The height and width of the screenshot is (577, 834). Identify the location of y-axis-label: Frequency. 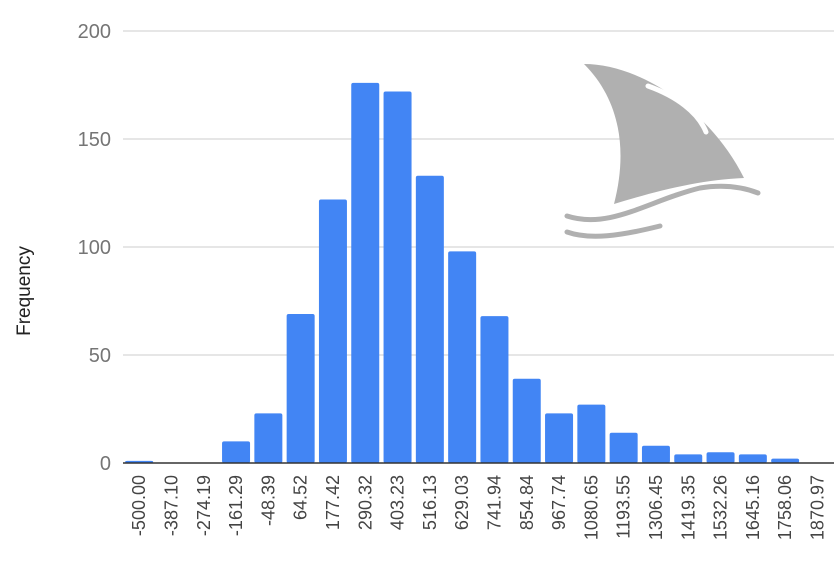
(24, 291).